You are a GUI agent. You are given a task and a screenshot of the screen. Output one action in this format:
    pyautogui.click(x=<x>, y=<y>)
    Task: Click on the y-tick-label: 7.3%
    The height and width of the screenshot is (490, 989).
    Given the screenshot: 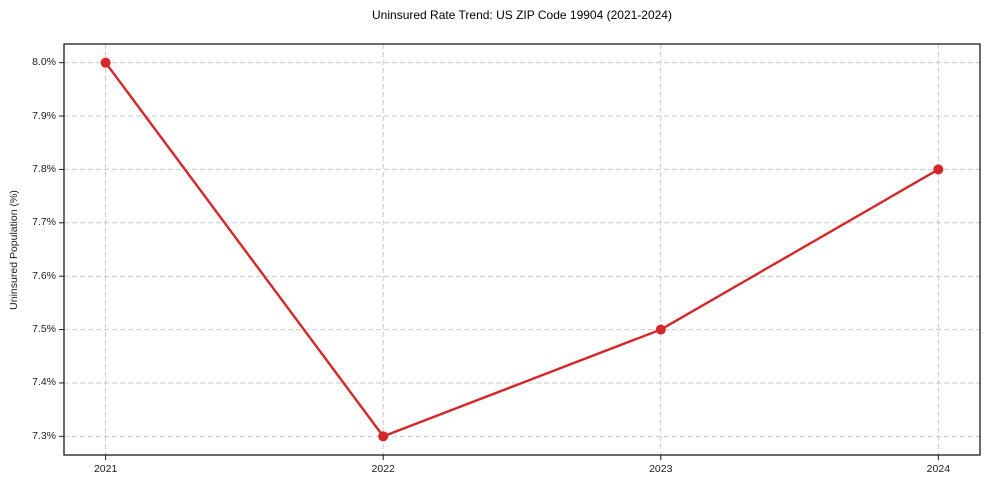 What is the action you would take?
    pyautogui.click(x=44, y=435)
    